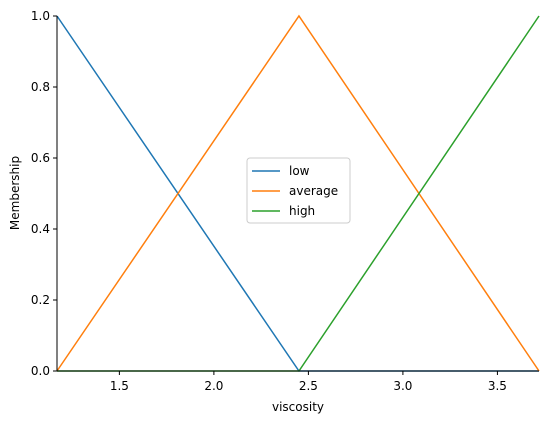 The height and width of the screenshot is (421, 550). I want to click on legend-label-high: high, so click(302, 211).